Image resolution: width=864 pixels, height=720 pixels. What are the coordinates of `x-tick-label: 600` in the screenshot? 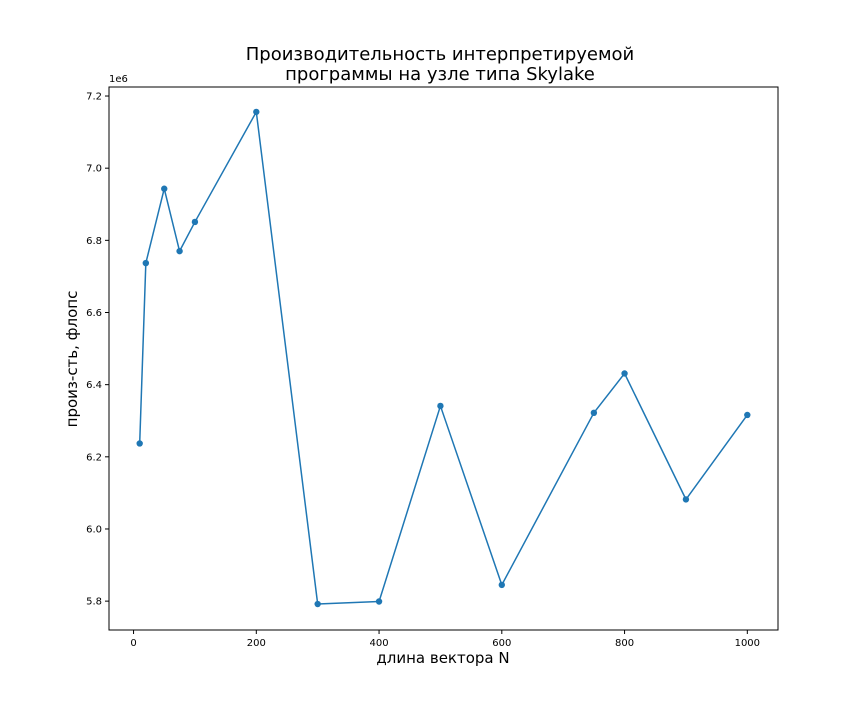 It's located at (501, 643).